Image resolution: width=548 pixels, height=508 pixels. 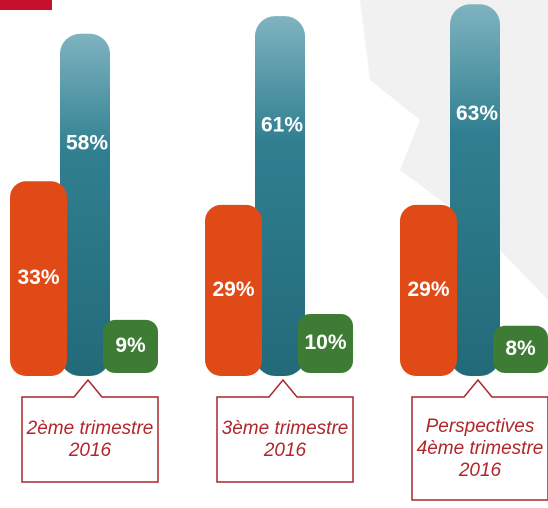 I want to click on category-label: 2ème trimestre 2016, so click(x=90, y=439).